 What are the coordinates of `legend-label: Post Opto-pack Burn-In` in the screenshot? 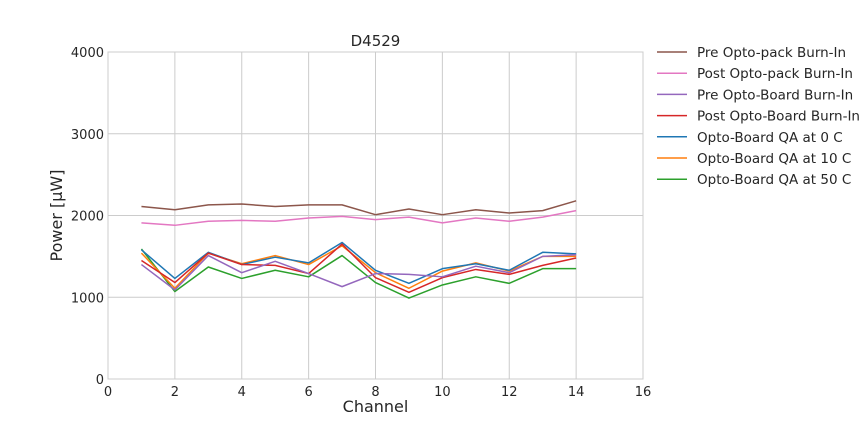 It's located at (775, 74).